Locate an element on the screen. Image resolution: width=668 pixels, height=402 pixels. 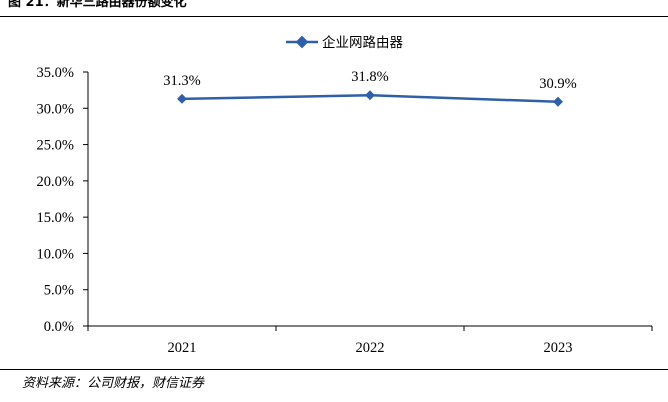
y-tick-label: 5.0% is located at coordinates (59, 291).